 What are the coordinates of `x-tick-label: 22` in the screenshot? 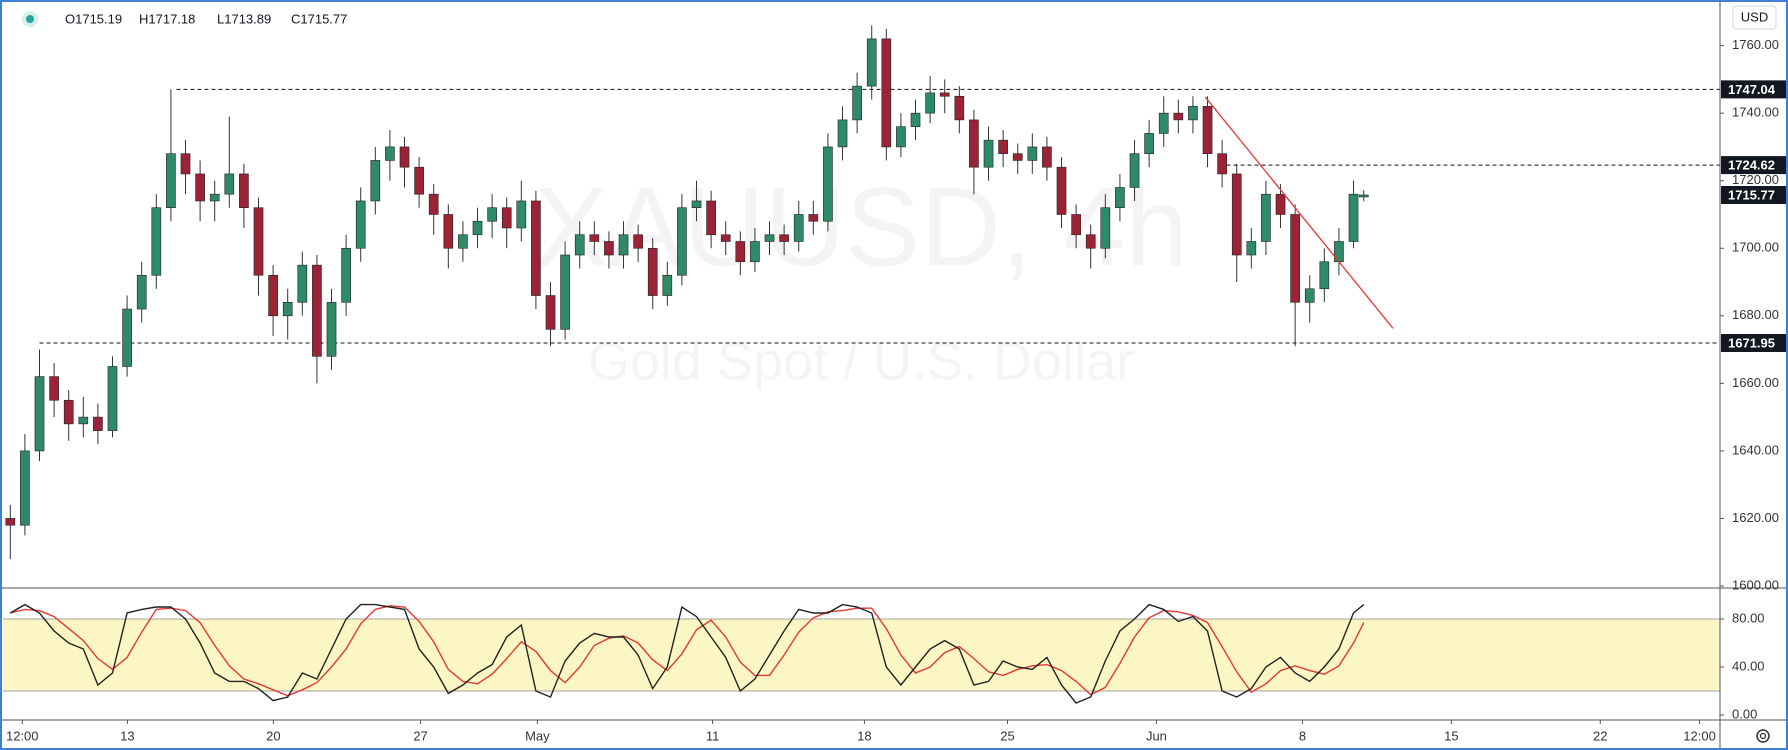 It's located at (1600, 735).